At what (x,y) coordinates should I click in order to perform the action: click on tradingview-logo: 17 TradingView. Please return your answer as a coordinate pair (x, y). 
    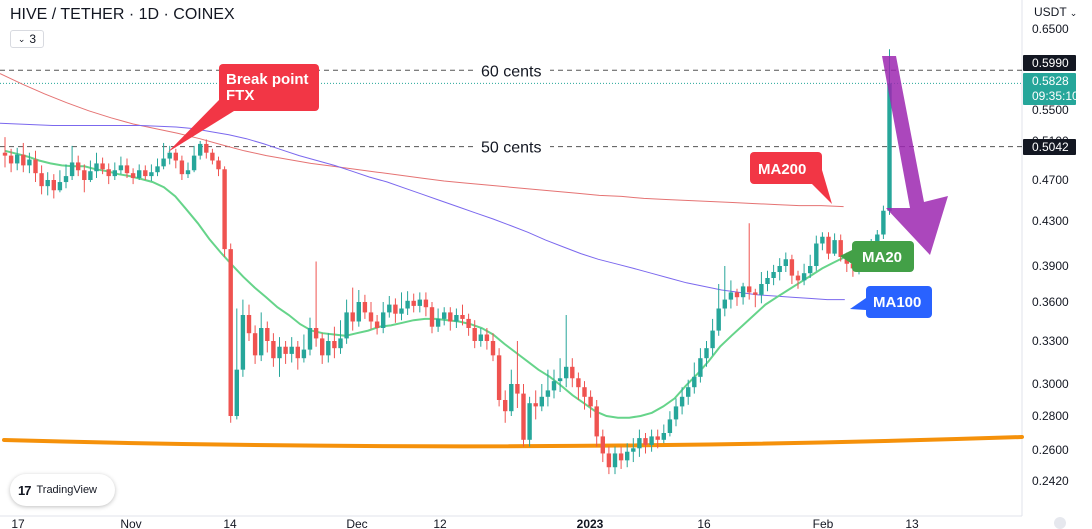
    Looking at the image, I should click on (62, 490).